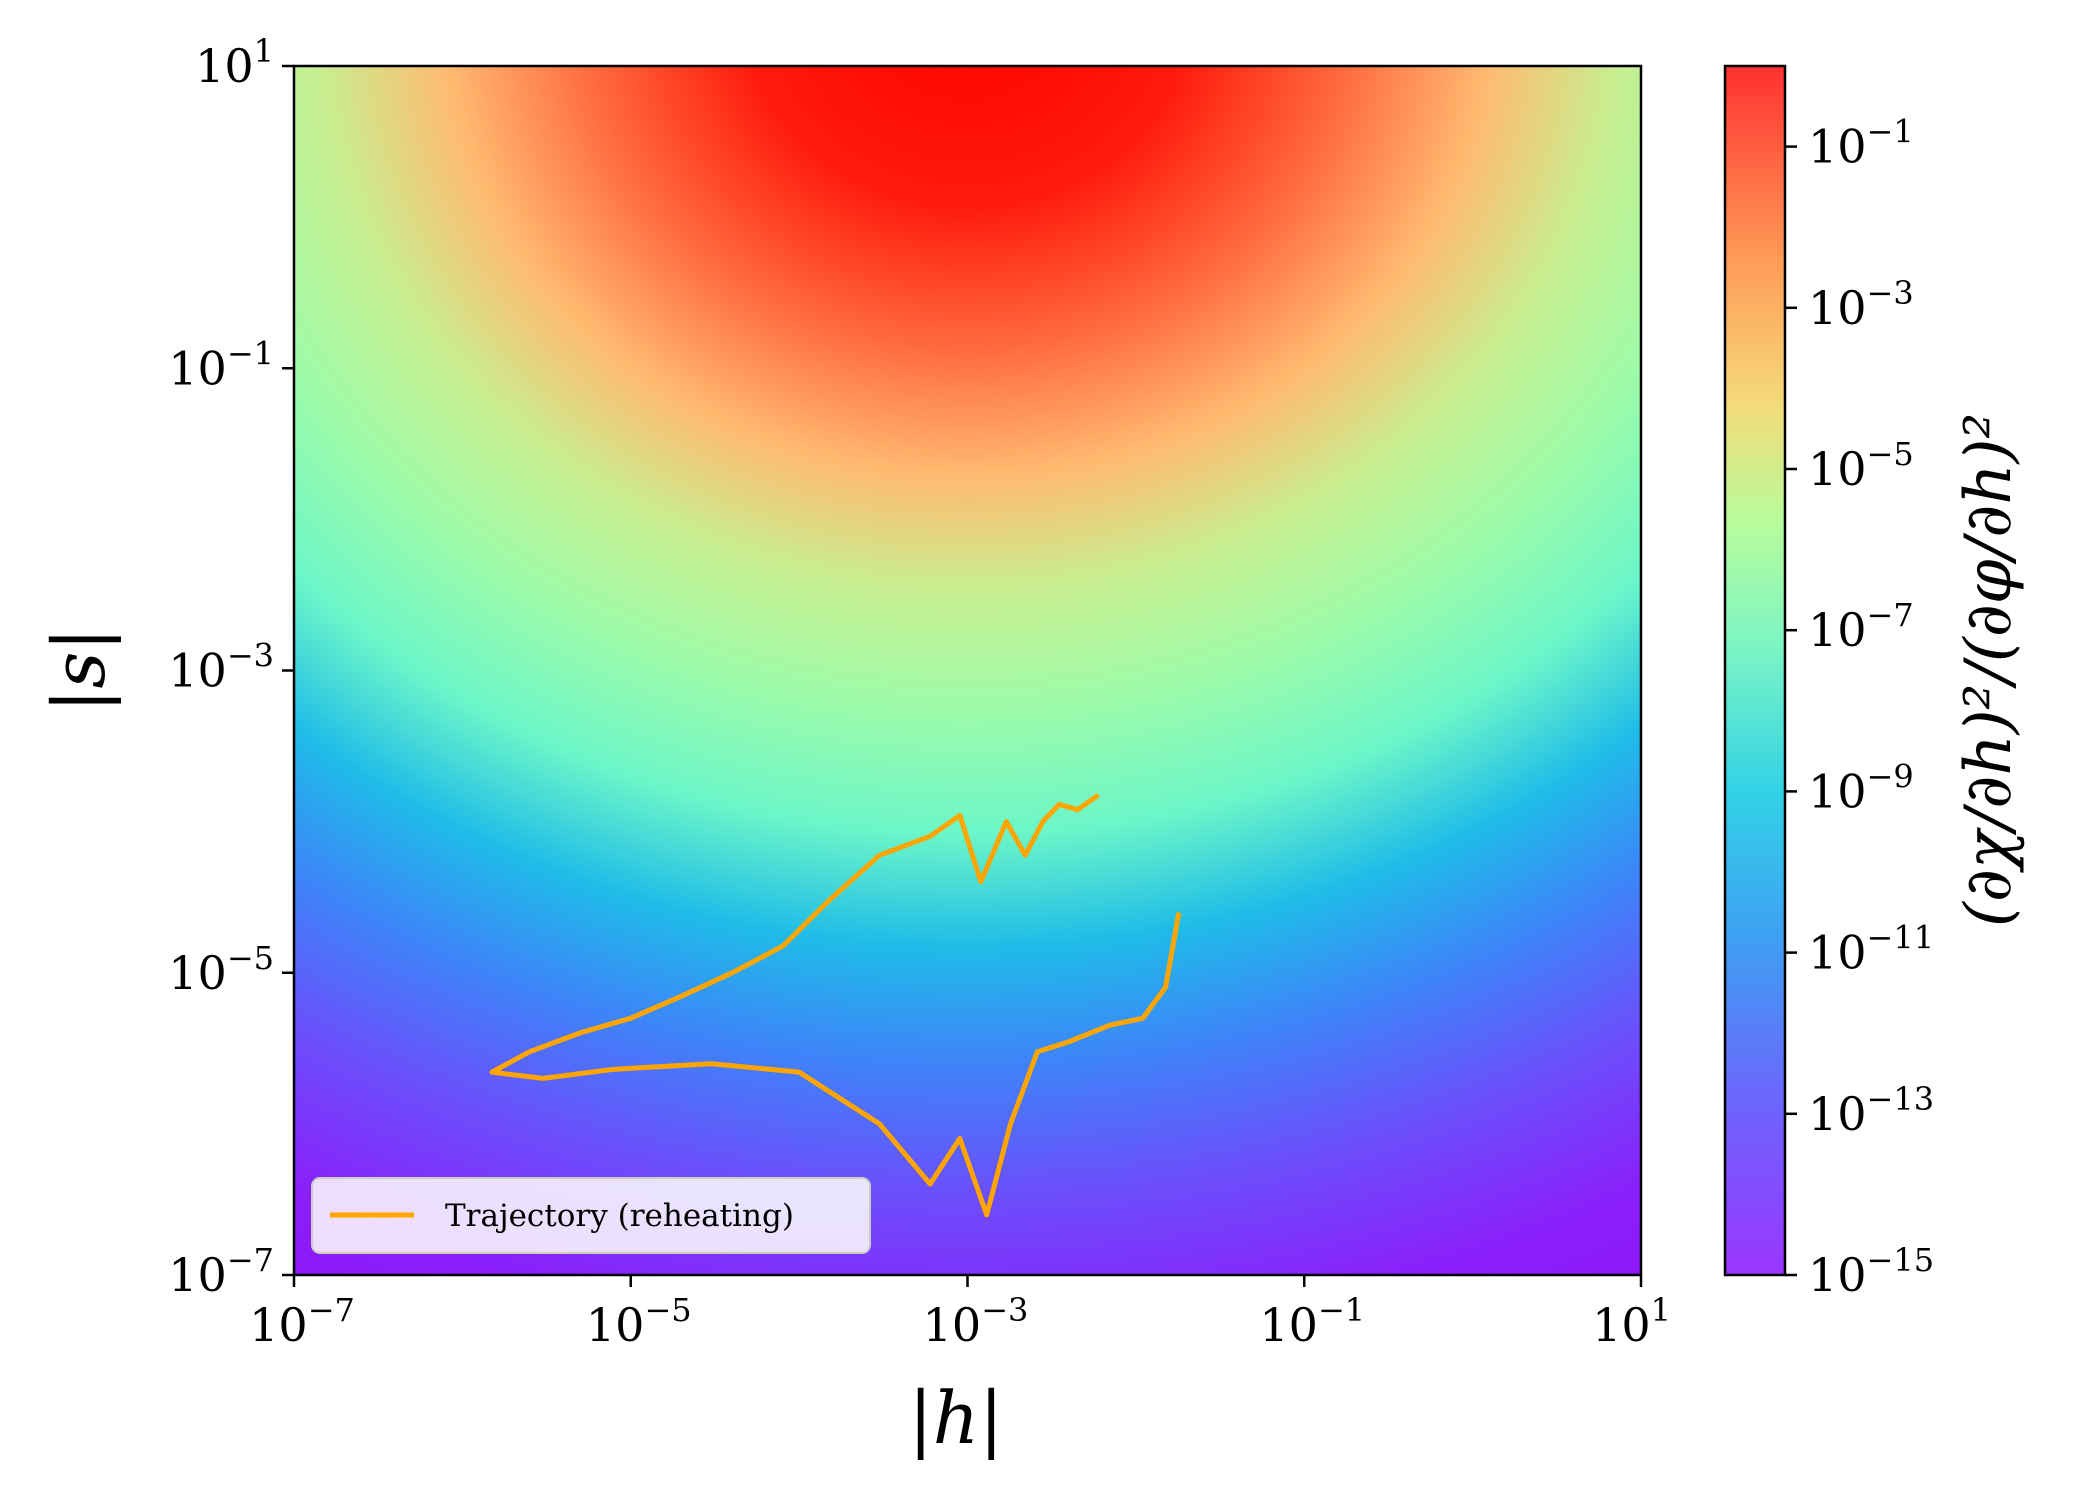 This screenshot has width=2100, height=1500. Describe the element at coordinates (1989, 670) in the screenshot. I see `colorbar-label: (∂χ/∂h)²/(∂φ/∂h)²` at that location.